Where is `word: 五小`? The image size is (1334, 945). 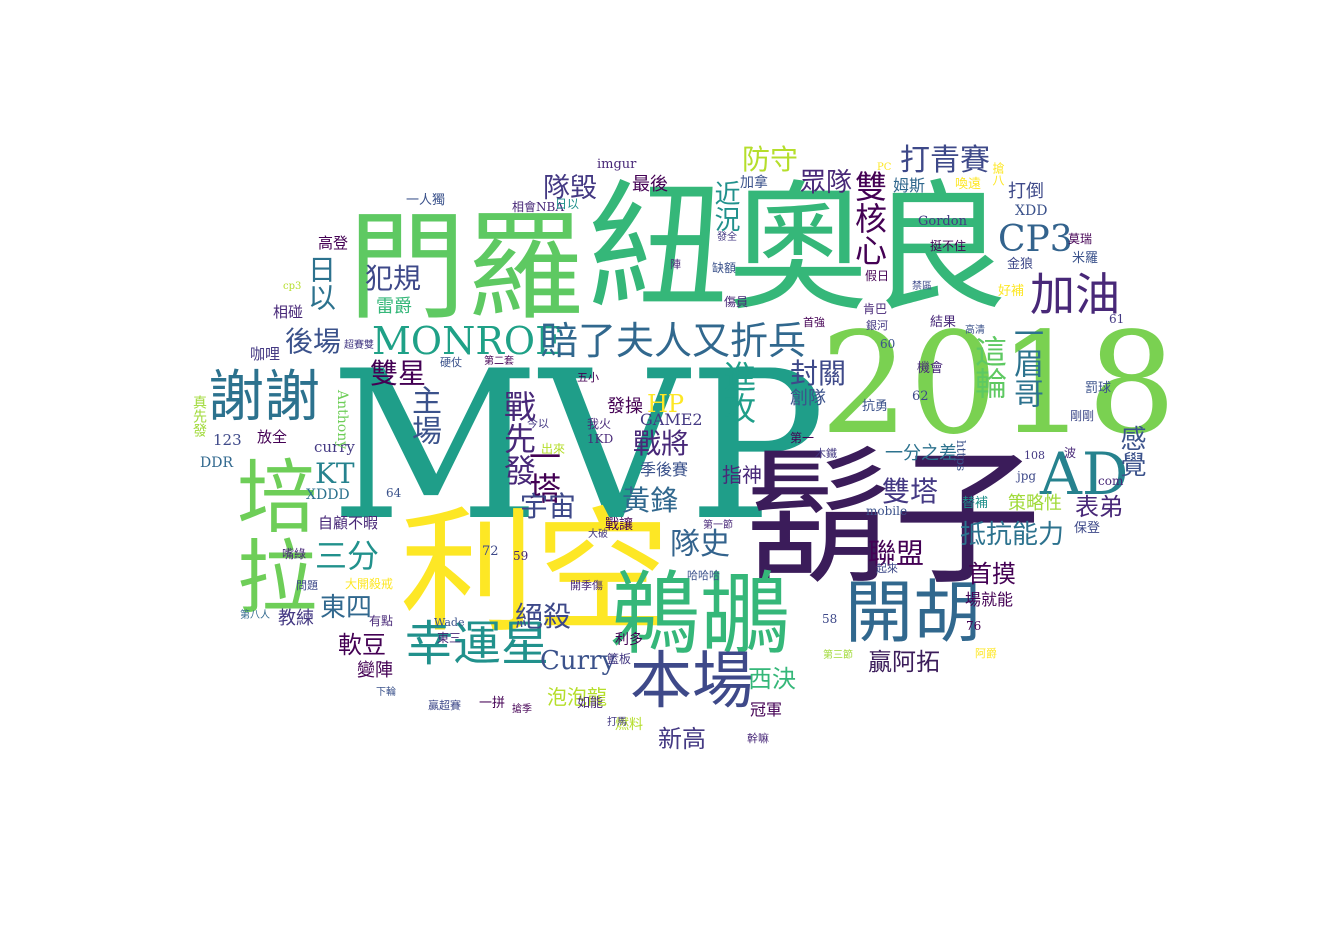
word: 五小 is located at coordinates (588, 377).